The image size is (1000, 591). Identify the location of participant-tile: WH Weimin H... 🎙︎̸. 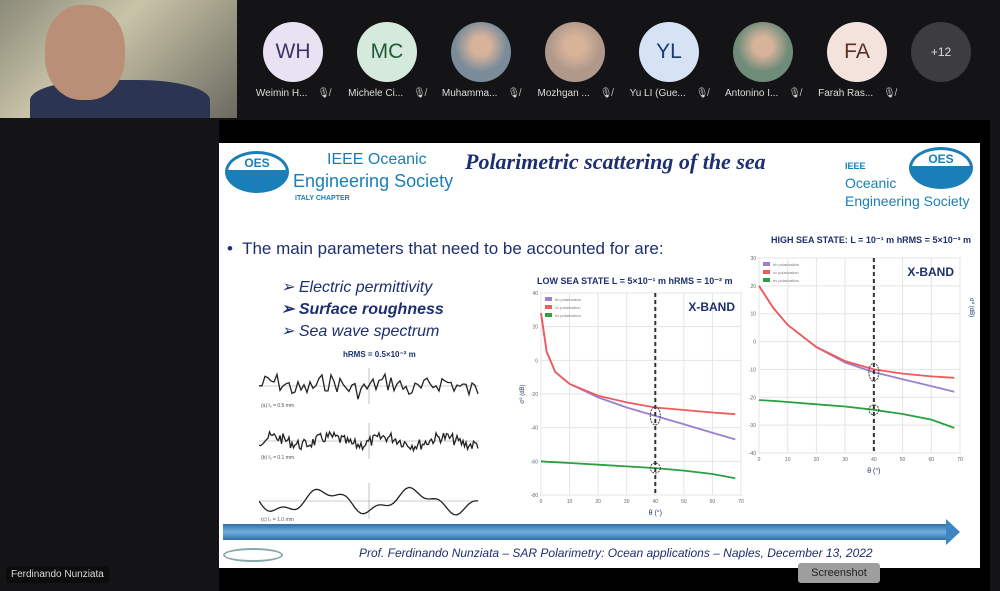
(293, 60).